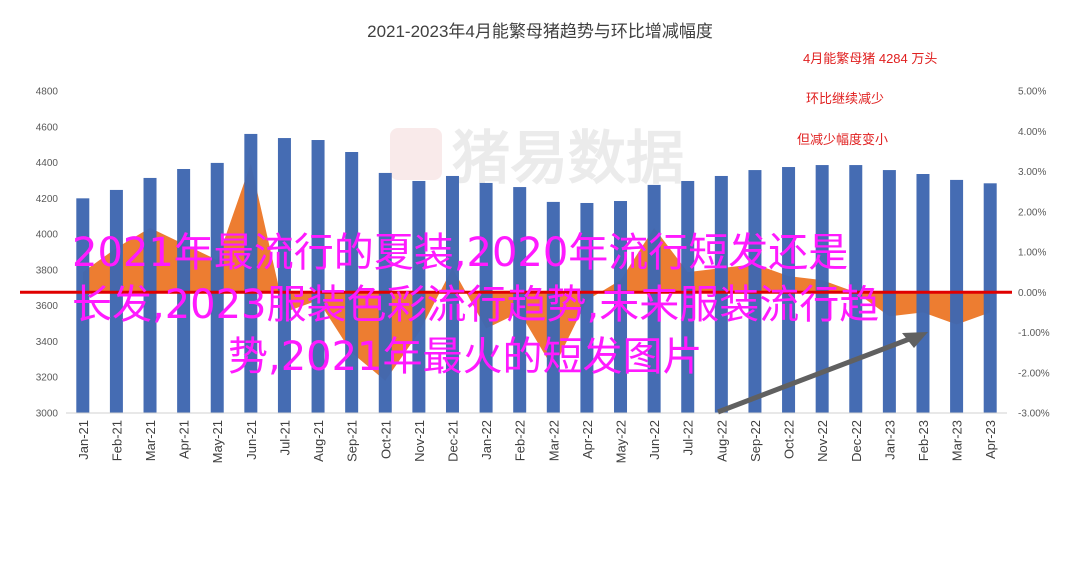  What do you see at coordinates (957, 440) in the screenshot?
I see `x-tick-label: Mar-23` at bounding box center [957, 440].